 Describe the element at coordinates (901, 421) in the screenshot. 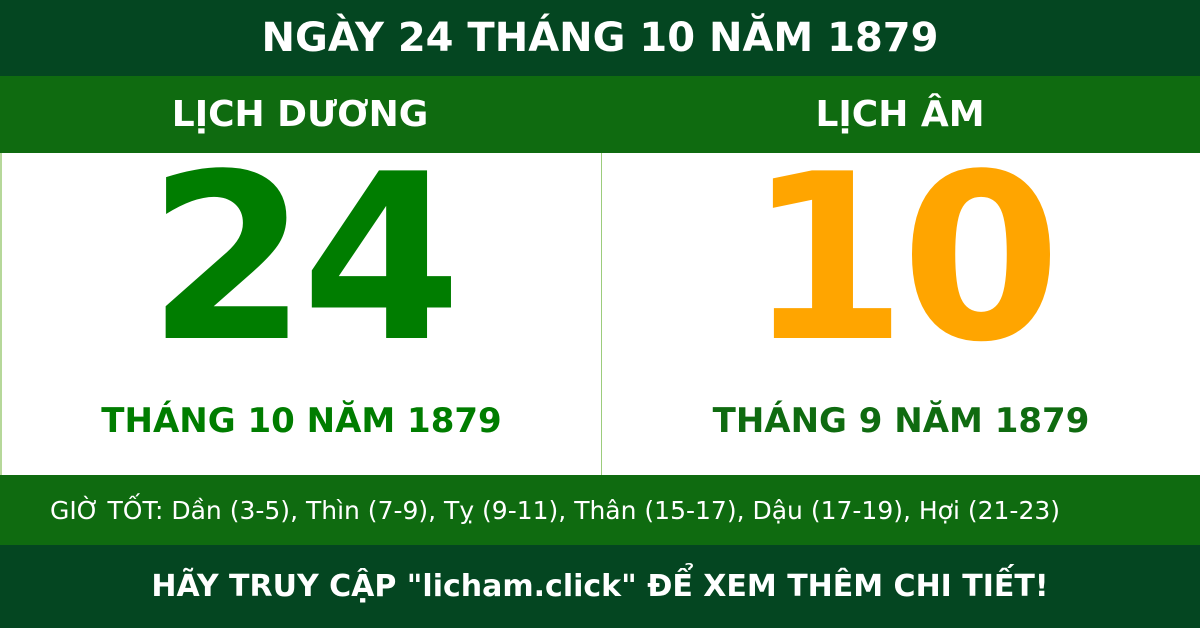

I see `lunar-month-year: THÁNG 9 NĂM 1879` at that location.